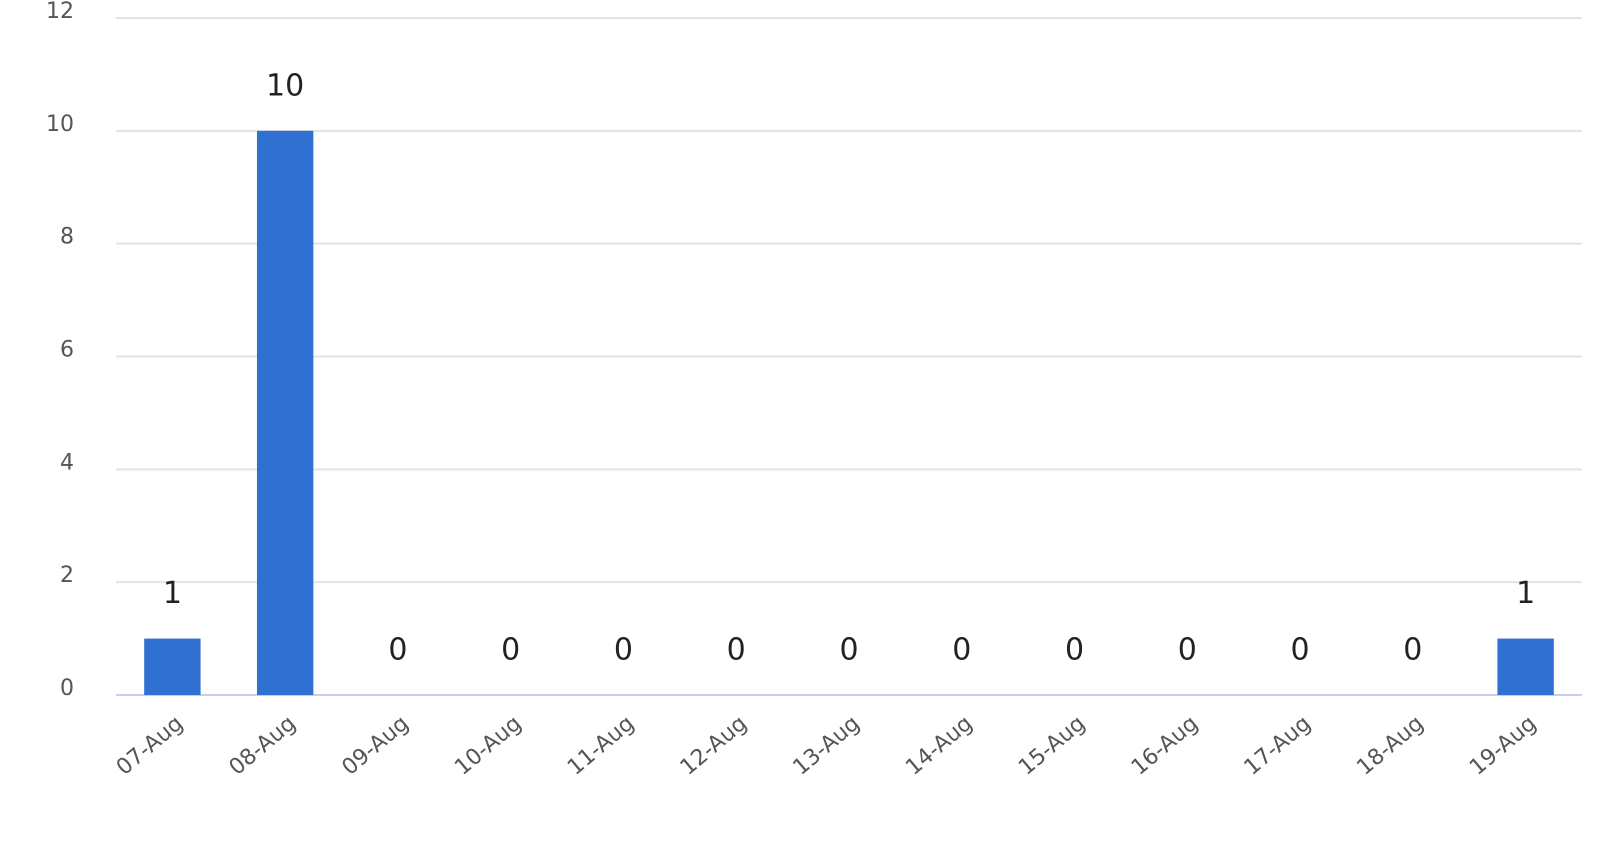 The width and height of the screenshot is (1600, 850). I want to click on x-tick-label: 15-Aug, so click(1052, 746).